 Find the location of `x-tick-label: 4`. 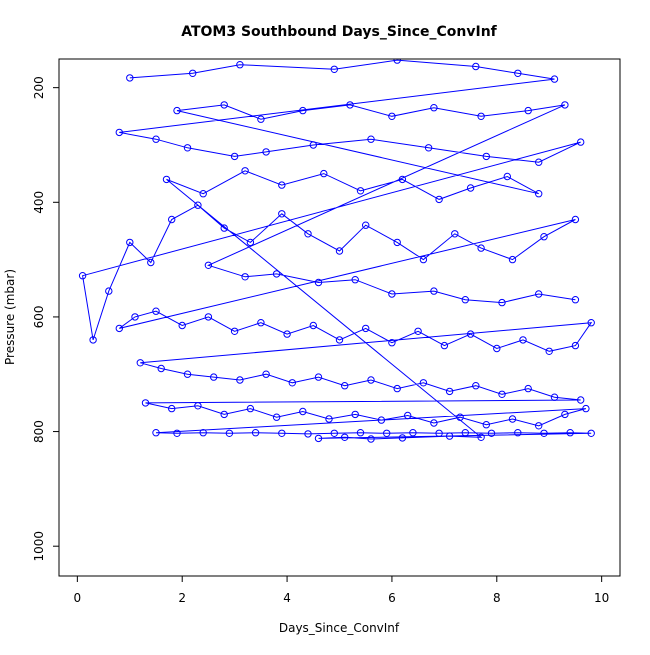

x-tick-label: 4 is located at coordinates (287, 598).